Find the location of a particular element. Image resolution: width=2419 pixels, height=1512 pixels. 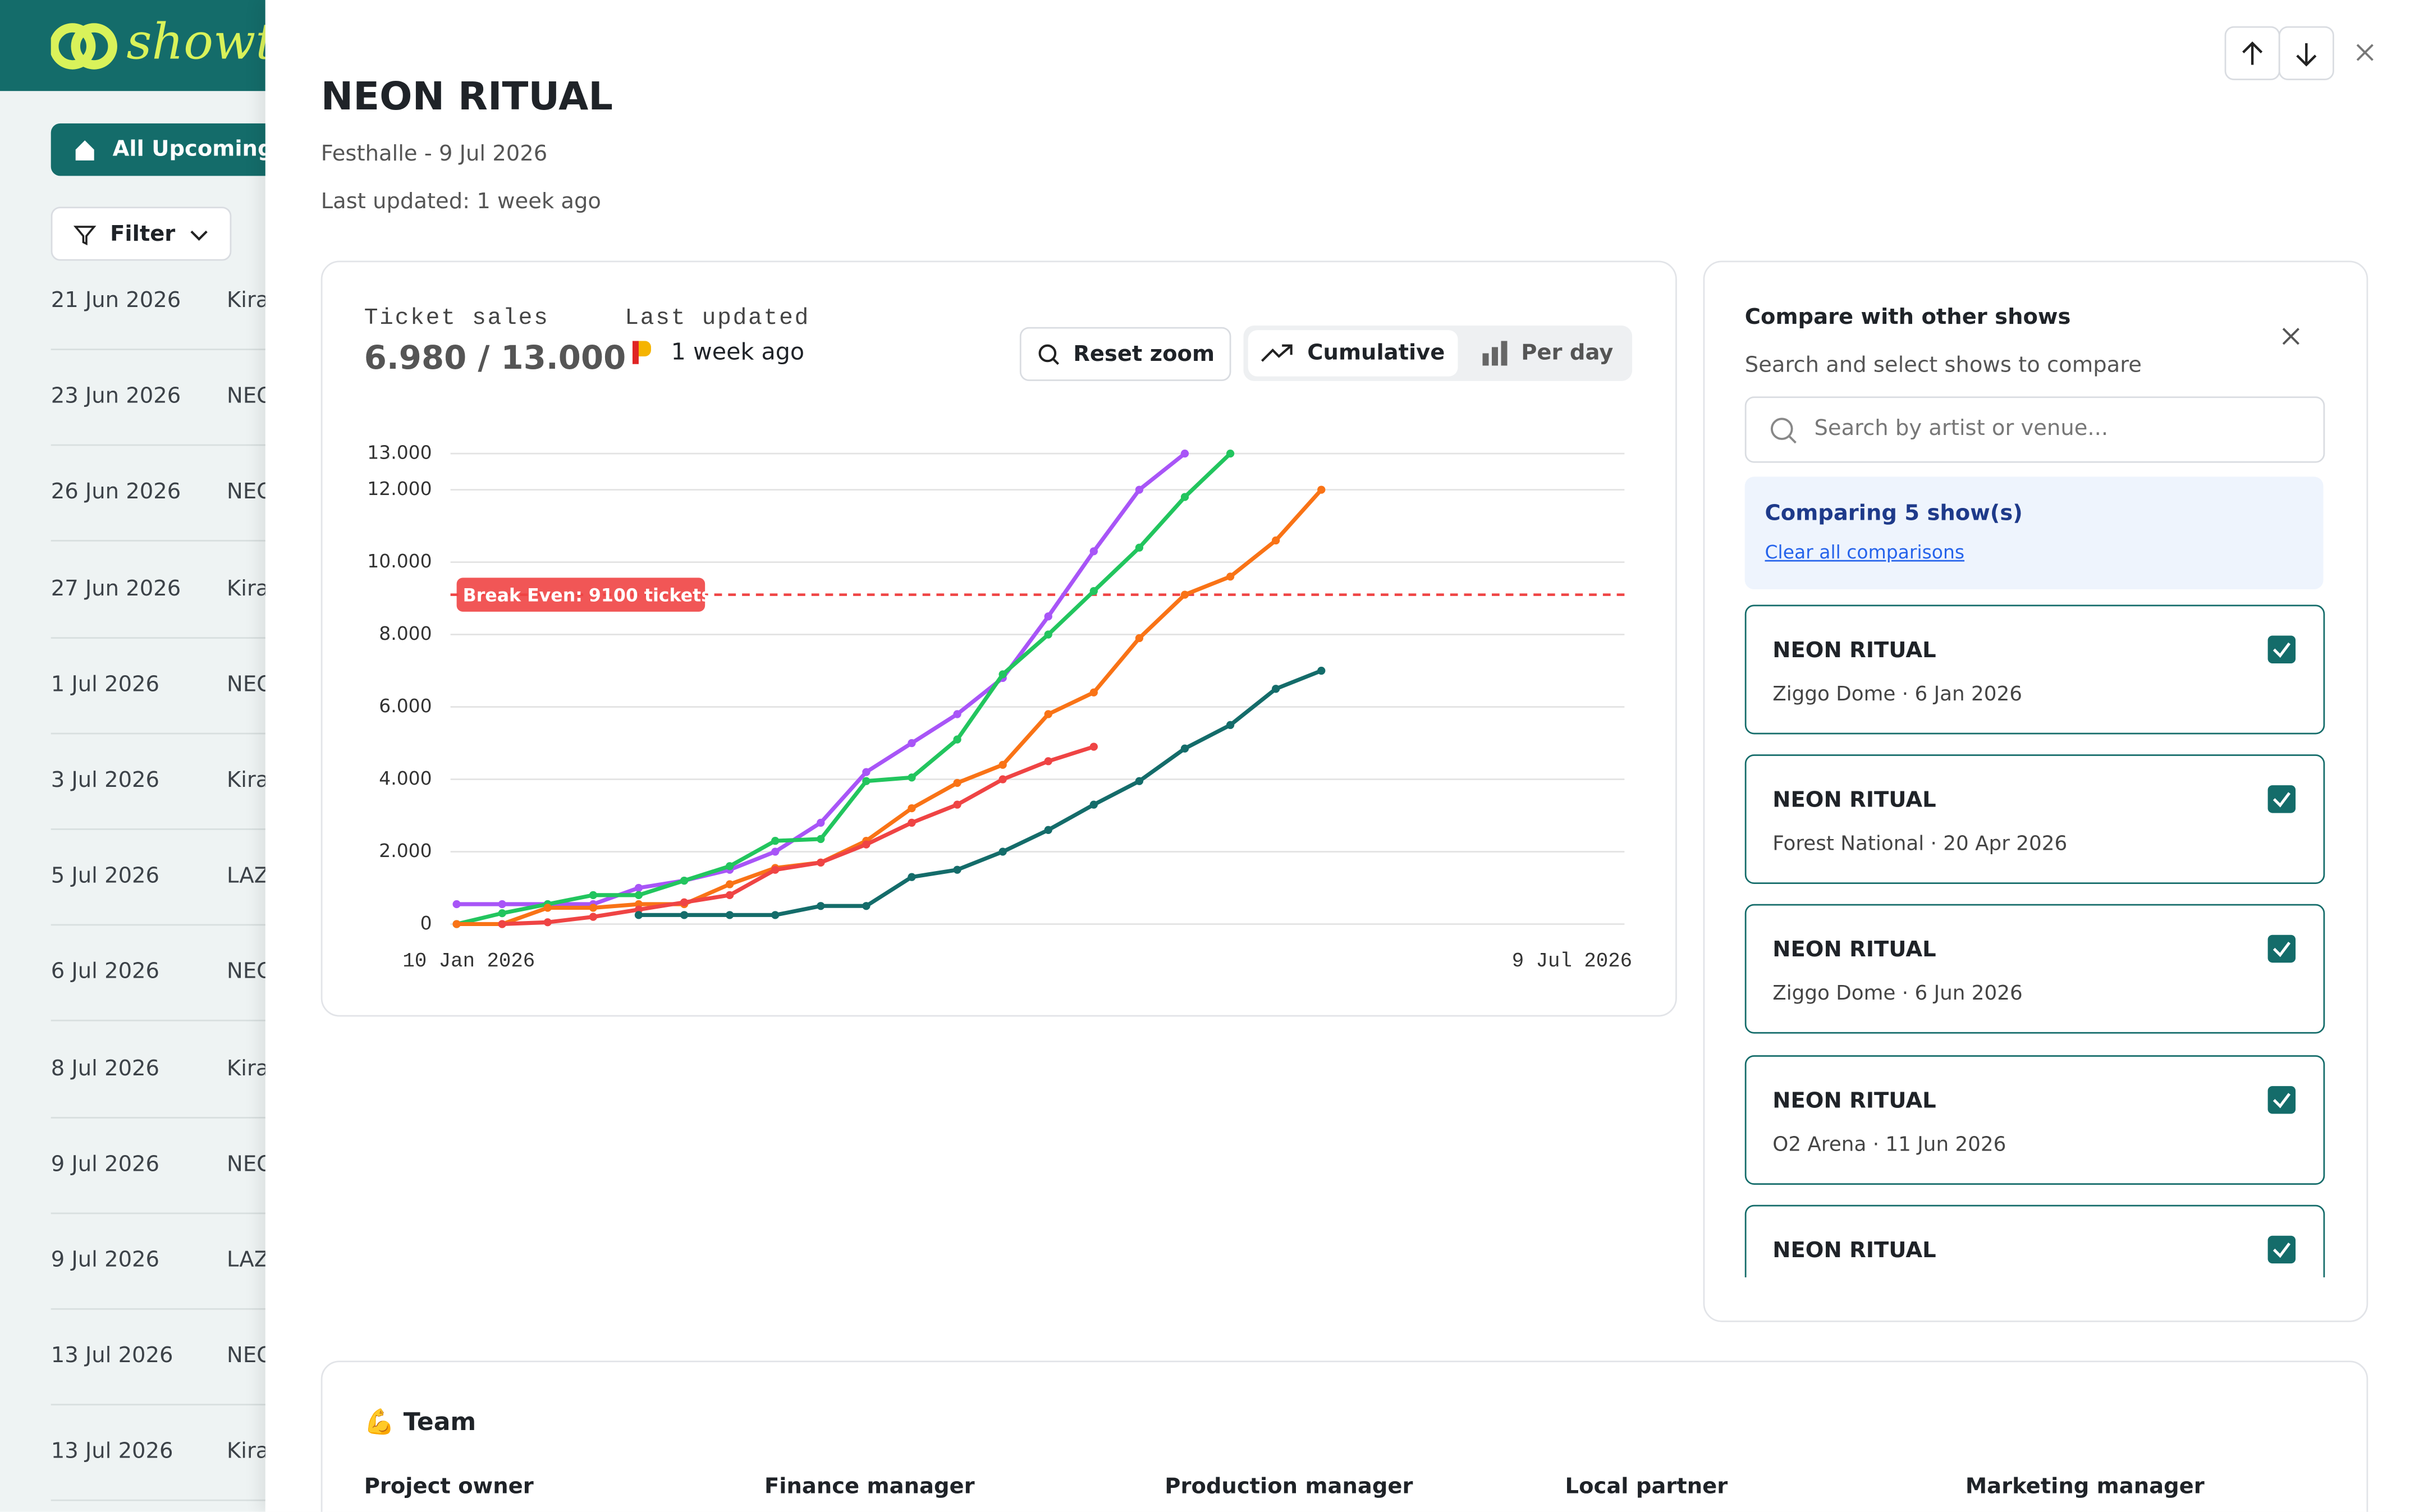

compare-show-card: NEON RITUAL is located at coordinates (2034, 1240).